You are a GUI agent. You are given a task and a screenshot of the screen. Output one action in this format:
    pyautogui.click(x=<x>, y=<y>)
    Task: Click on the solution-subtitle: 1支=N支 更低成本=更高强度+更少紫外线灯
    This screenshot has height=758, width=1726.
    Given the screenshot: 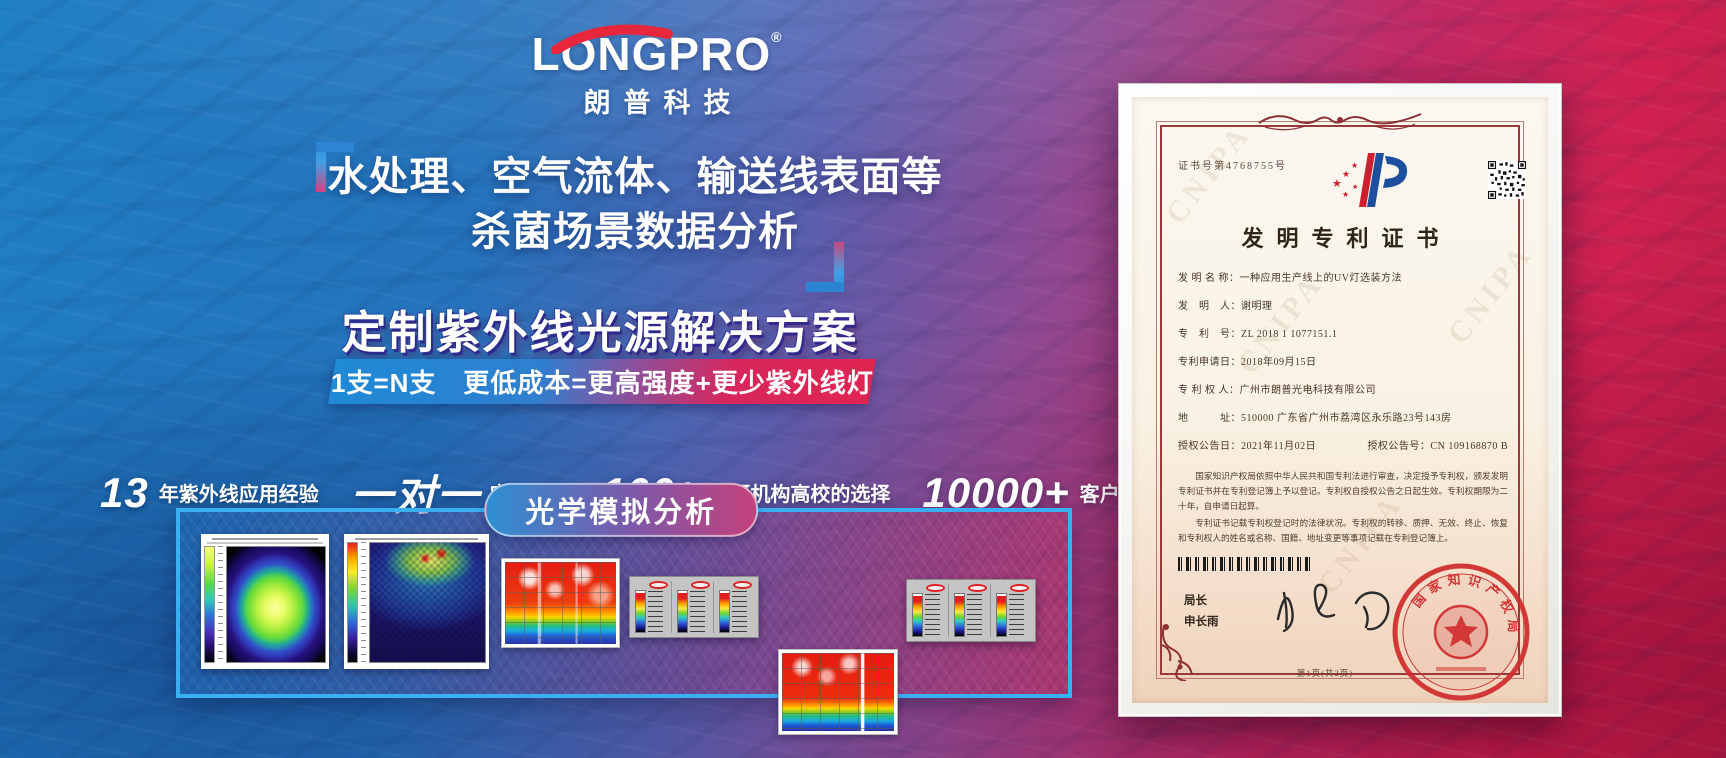 What is the action you would take?
    pyautogui.click(x=602, y=383)
    